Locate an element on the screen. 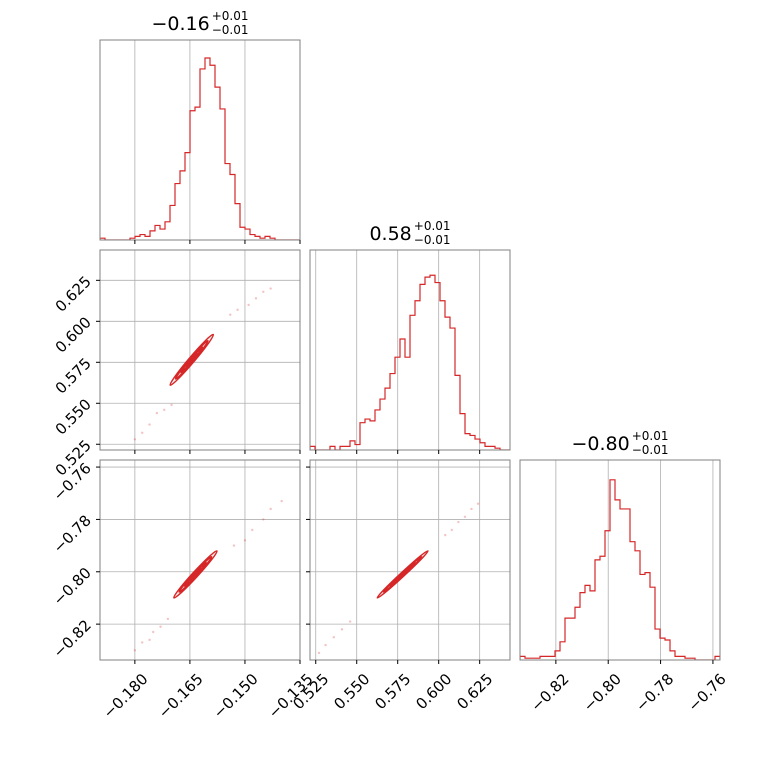 This screenshot has height=760, width=760. panel-title-0: −0.16 +0.01−0.01 is located at coordinates (199, 23).